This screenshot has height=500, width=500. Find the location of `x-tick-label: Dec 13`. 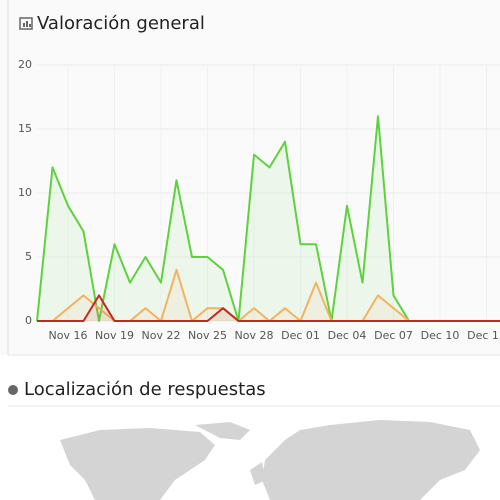

x-tick-label: Dec 13 is located at coordinates (483, 335).